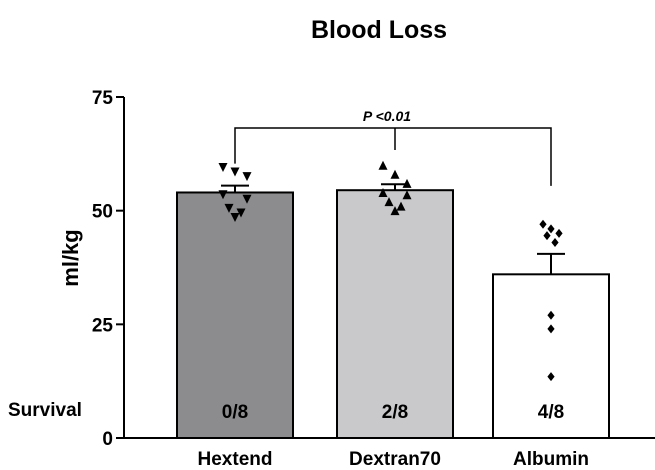 The height and width of the screenshot is (470, 655). What do you see at coordinates (70, 257) in the screenshot?
I see `y-axis-label: ml/kg` at bounding box center [70, 257].